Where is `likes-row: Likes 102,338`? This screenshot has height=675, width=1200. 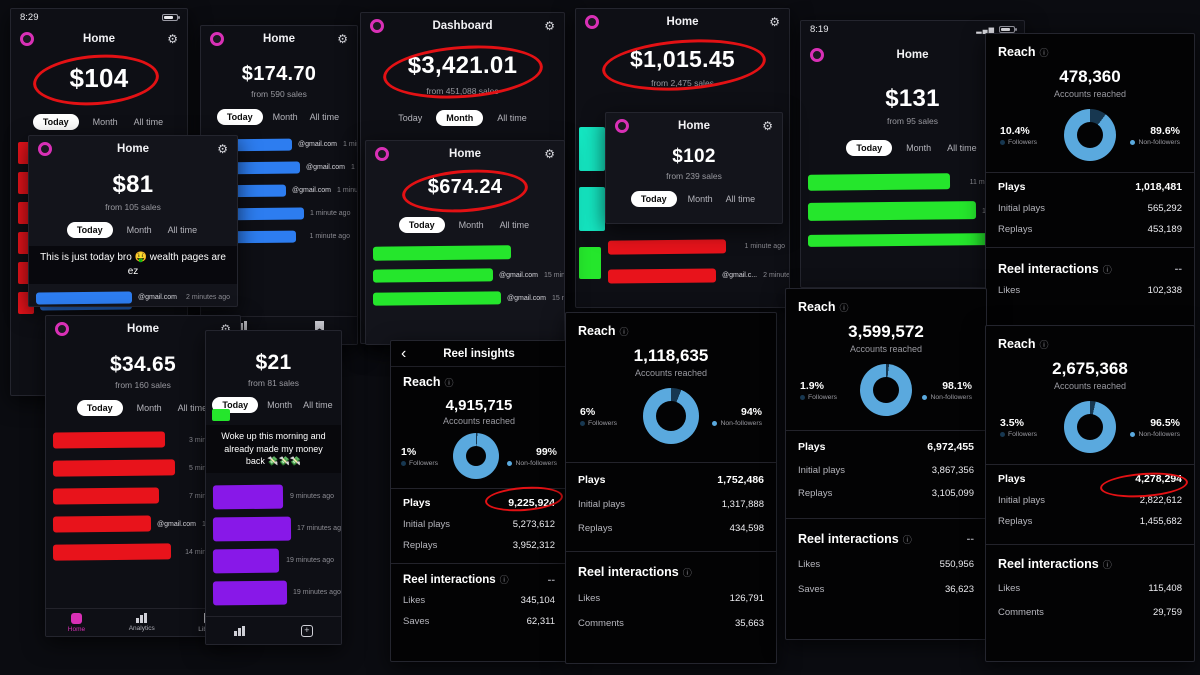
likes-row: Likes 102,338 is located at coordinates (1090, 290).